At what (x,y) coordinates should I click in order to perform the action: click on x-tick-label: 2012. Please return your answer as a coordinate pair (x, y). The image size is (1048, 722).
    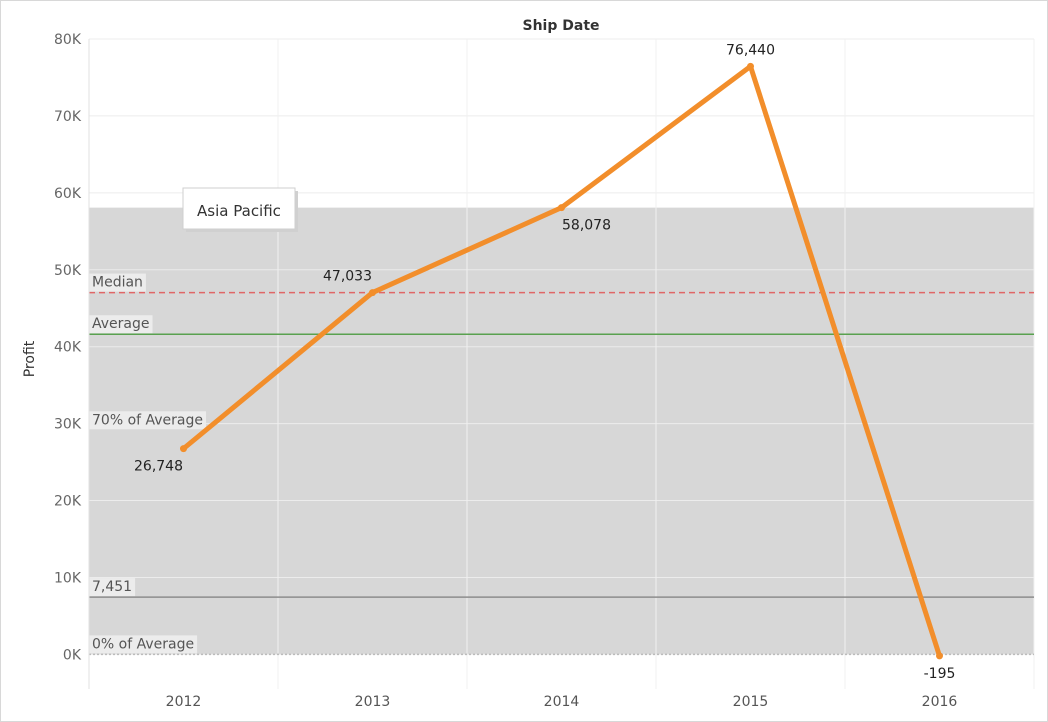
    Looking at the image, I should click on (184, 702).